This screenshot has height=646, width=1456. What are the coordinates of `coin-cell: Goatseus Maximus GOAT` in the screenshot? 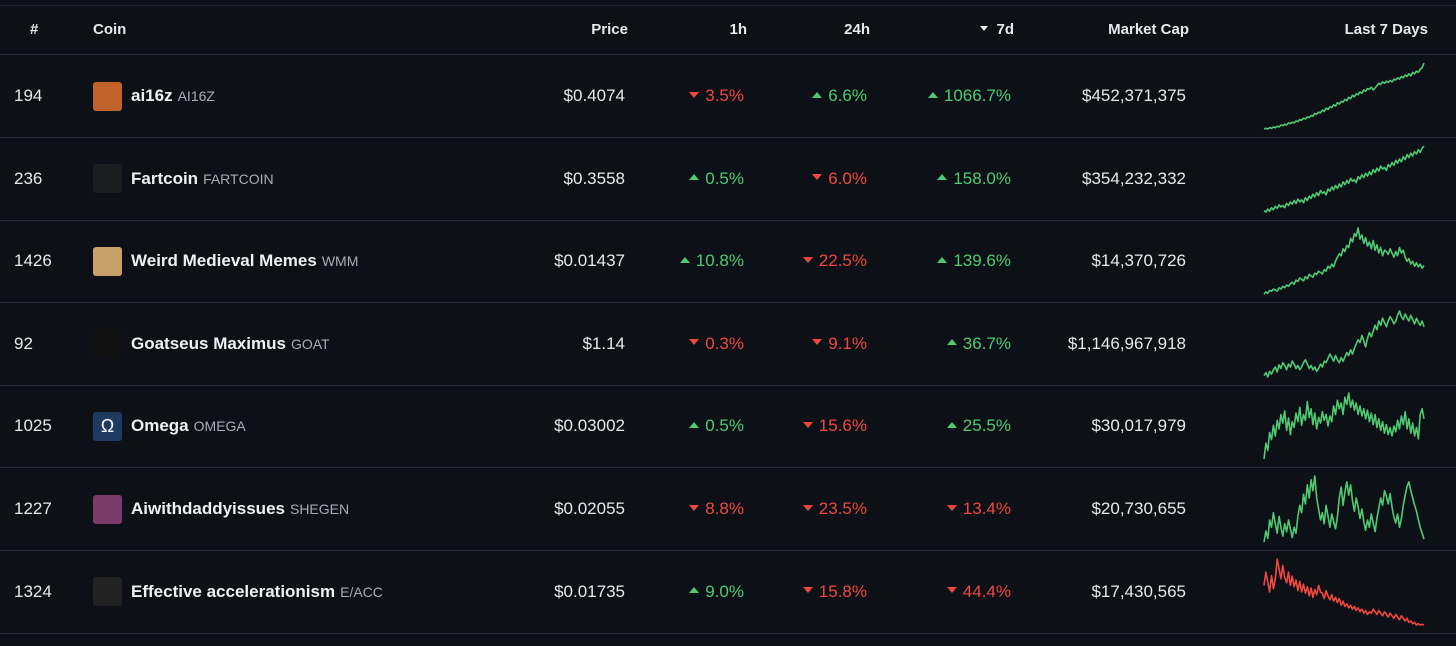 It's located at (211, 344).